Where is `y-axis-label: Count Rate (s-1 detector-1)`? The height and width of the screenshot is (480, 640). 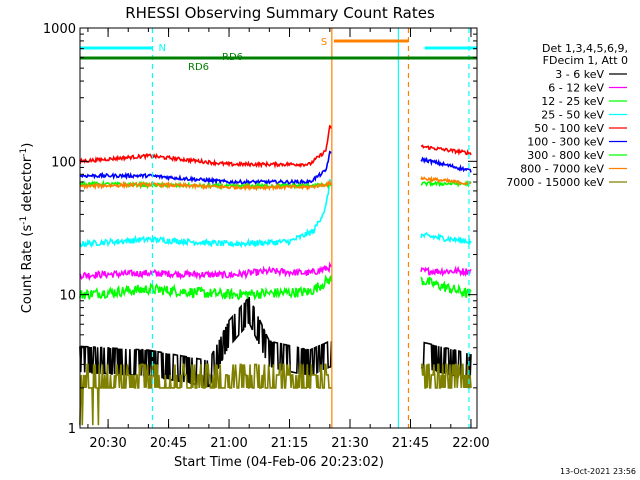 y-axis-label: Count Rate (s-1 detector-1) is located at coordinates (27, 228).